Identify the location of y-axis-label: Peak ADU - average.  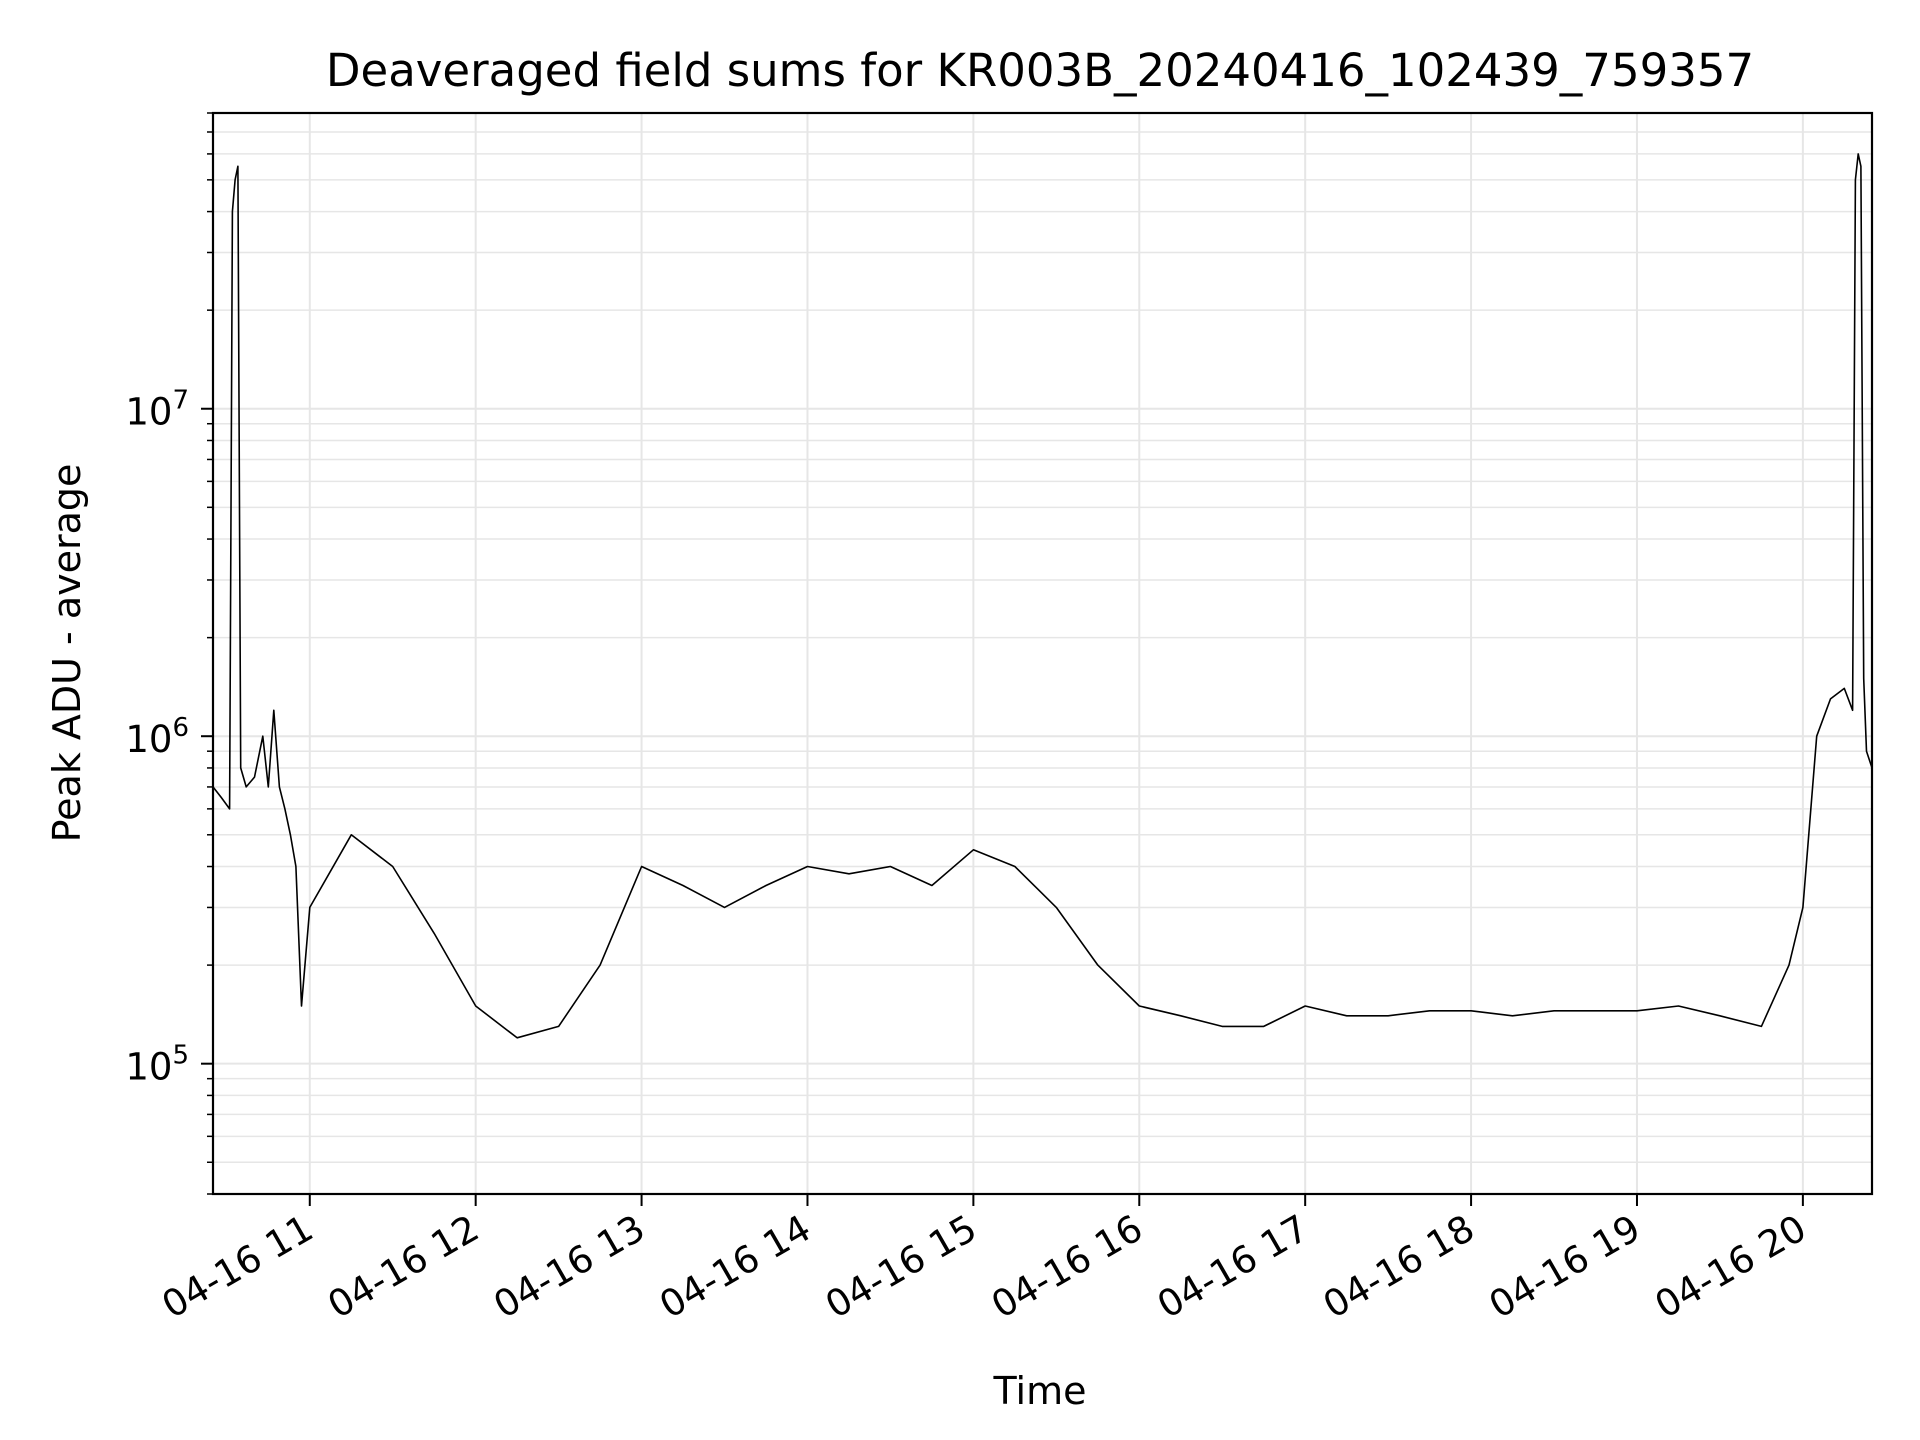
(67, 653).